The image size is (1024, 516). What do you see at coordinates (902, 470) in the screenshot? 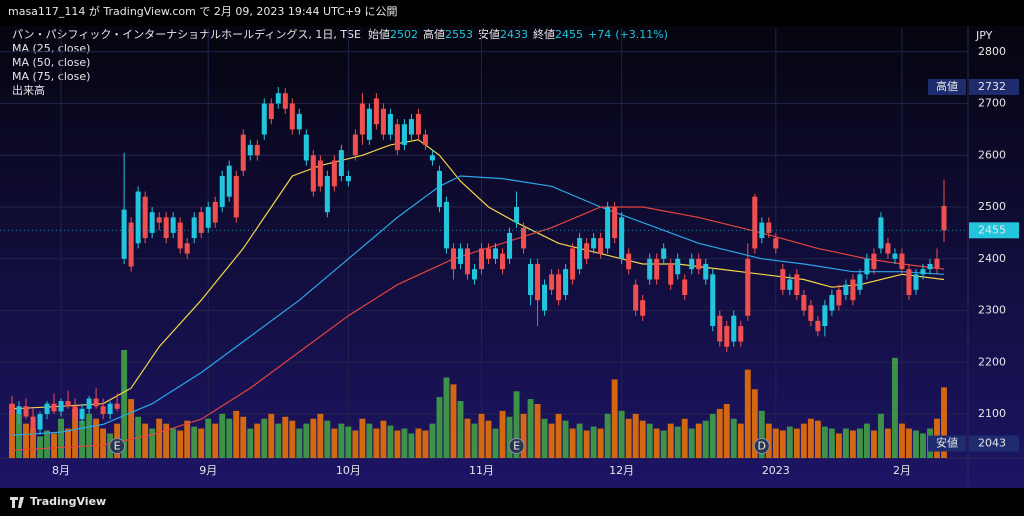
I see `x-tick-label: 2月` at bounding box center [902, 470].